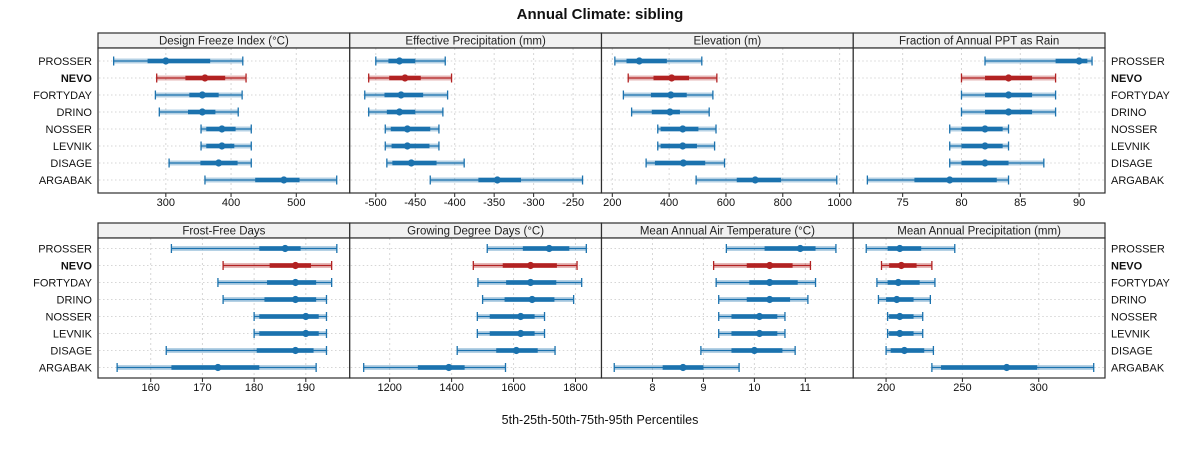 The width and height of the screenshot is (1200, 450). What do you see at coordinates (474, 201) in the screenshot?
I see `x-axis: -500 -450 -400 -350 -300 -250` at bounding box center [474, 201].